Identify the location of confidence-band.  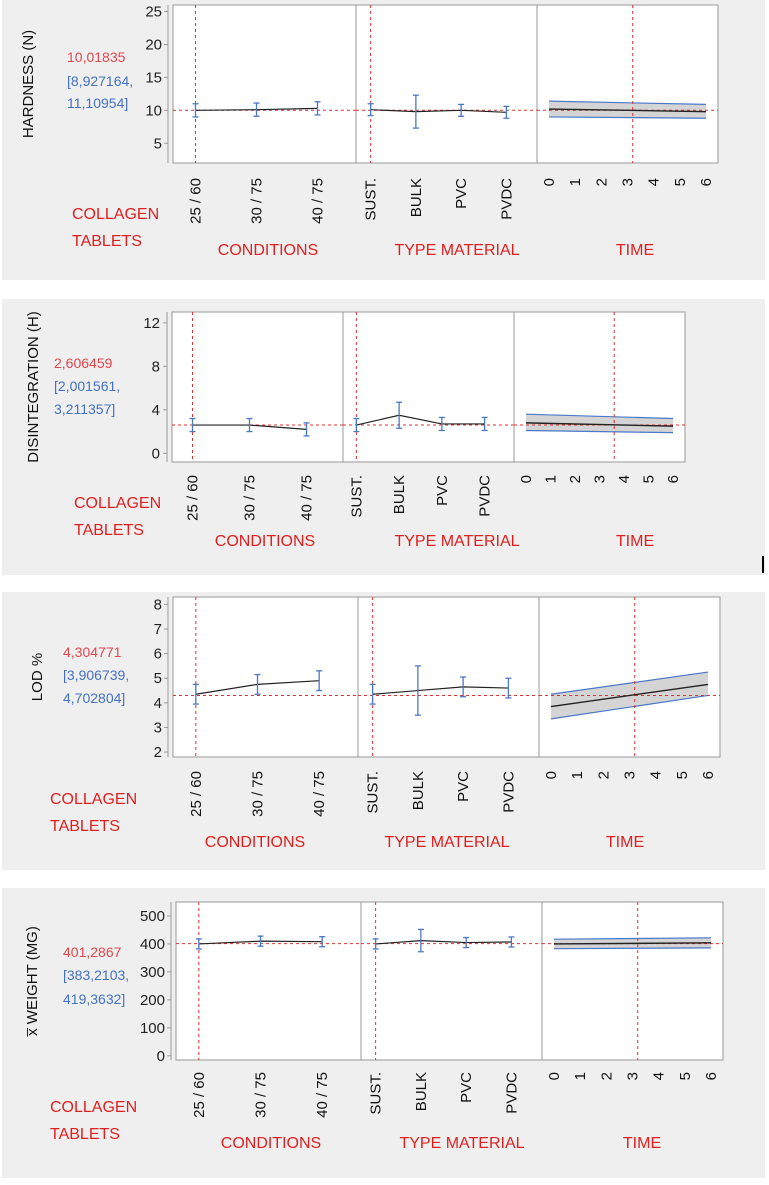
(599, 423).